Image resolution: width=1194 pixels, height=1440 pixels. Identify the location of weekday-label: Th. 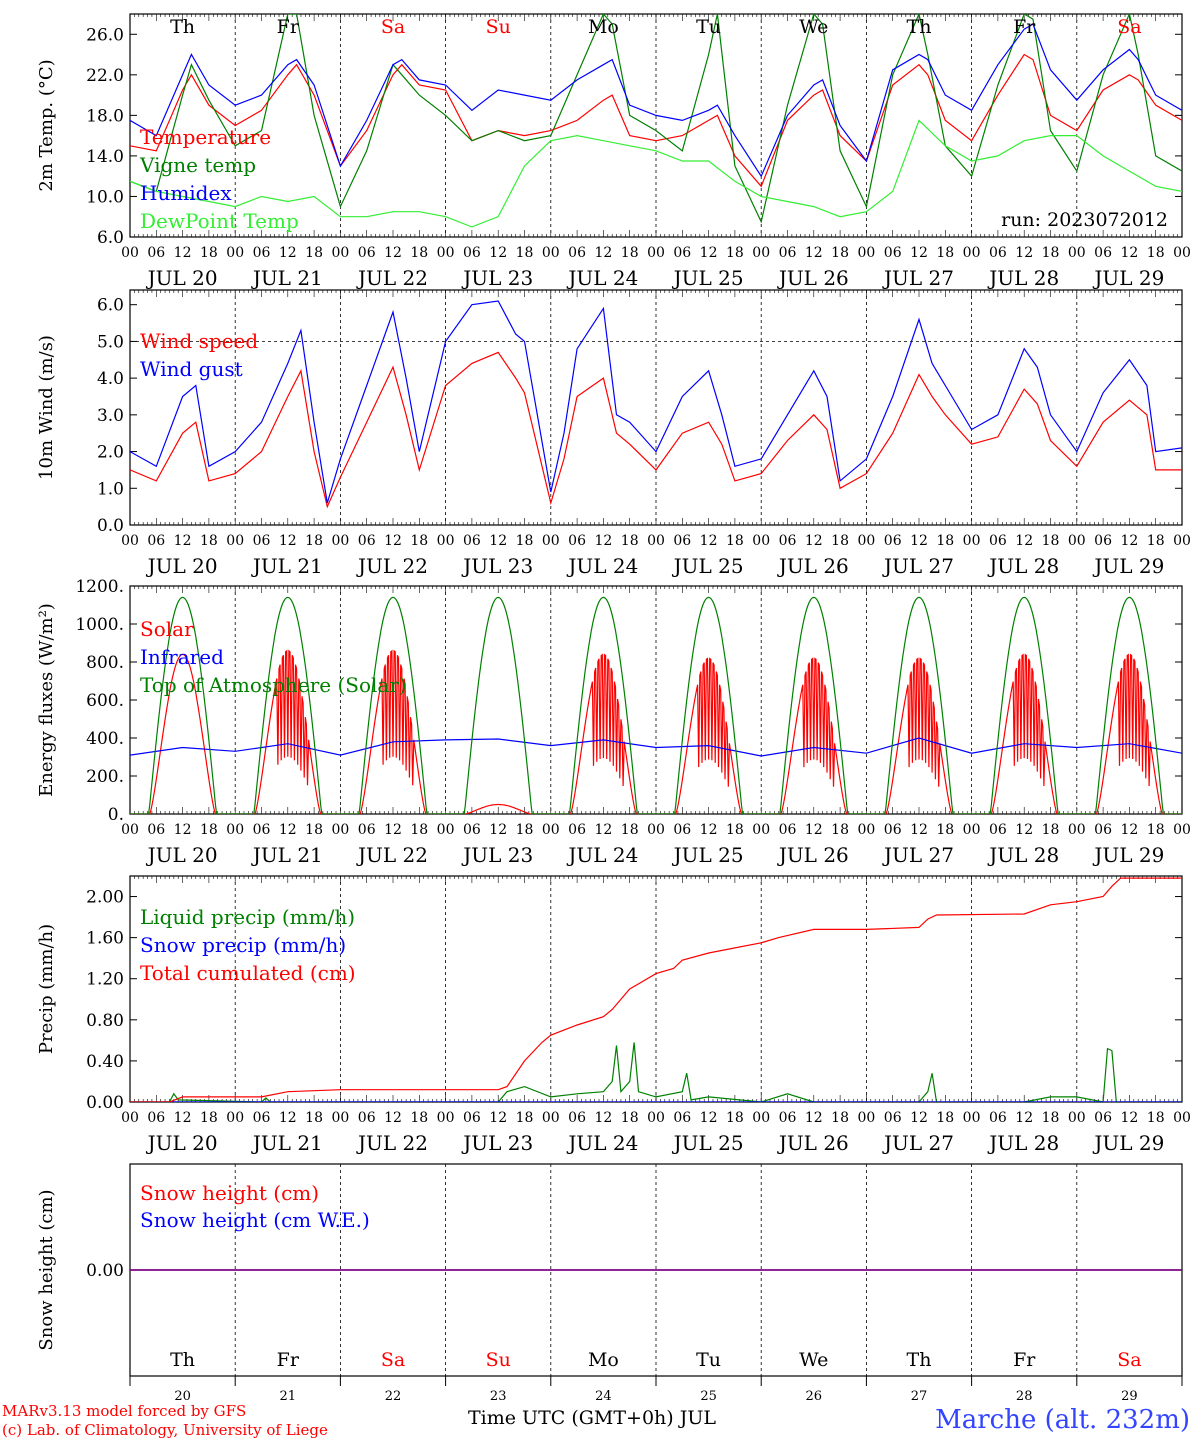
(182, 27).